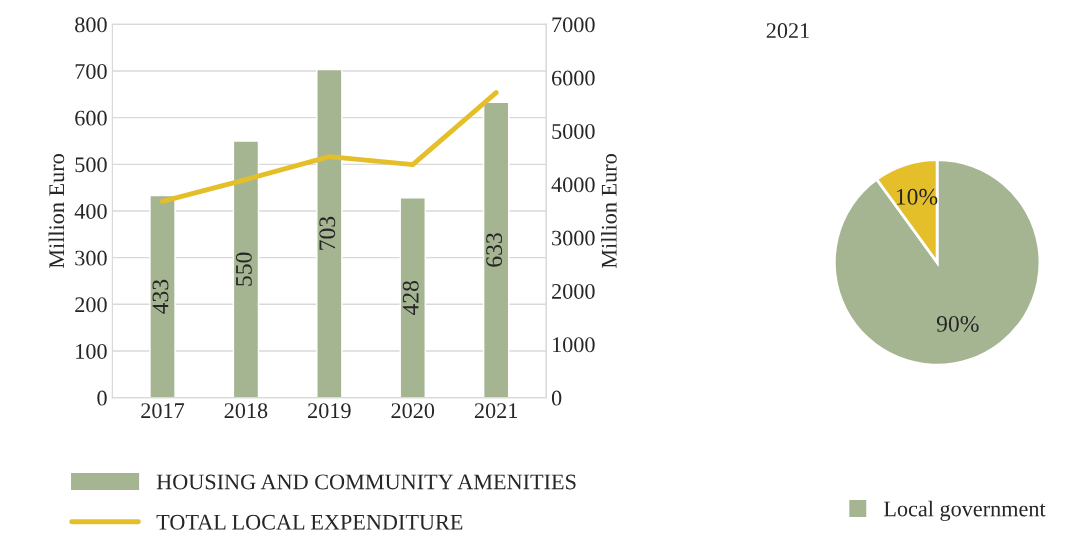  What do you see at coordinates (573, 78) in the screenshot?
I see `y2-tick-label: 6000` at bounding box center [573, 78].